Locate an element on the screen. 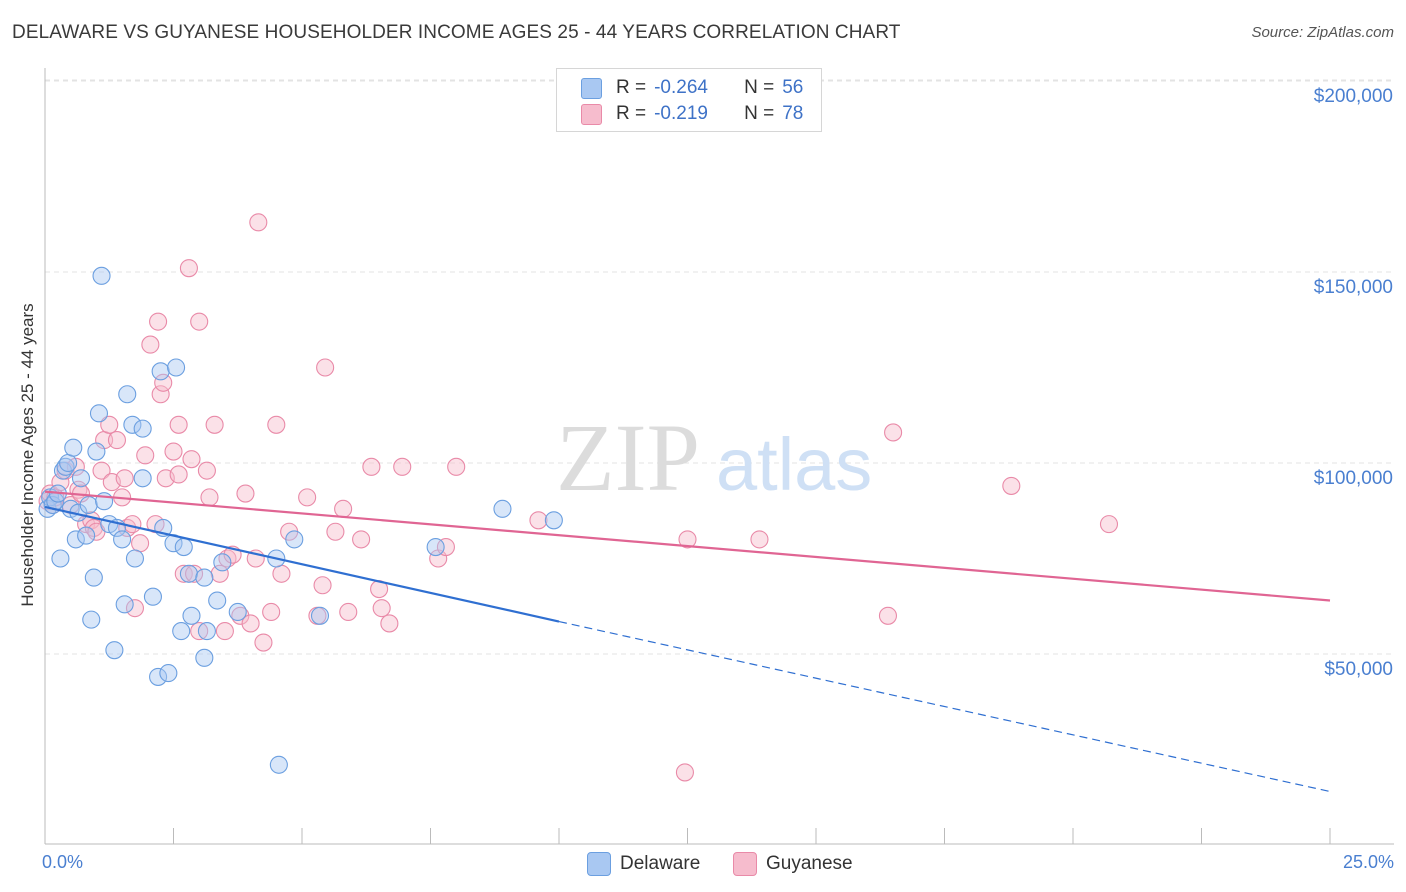 This screenshot has width=1406, height=892. r-value: -0.219 is located at coordinates (681, 113).